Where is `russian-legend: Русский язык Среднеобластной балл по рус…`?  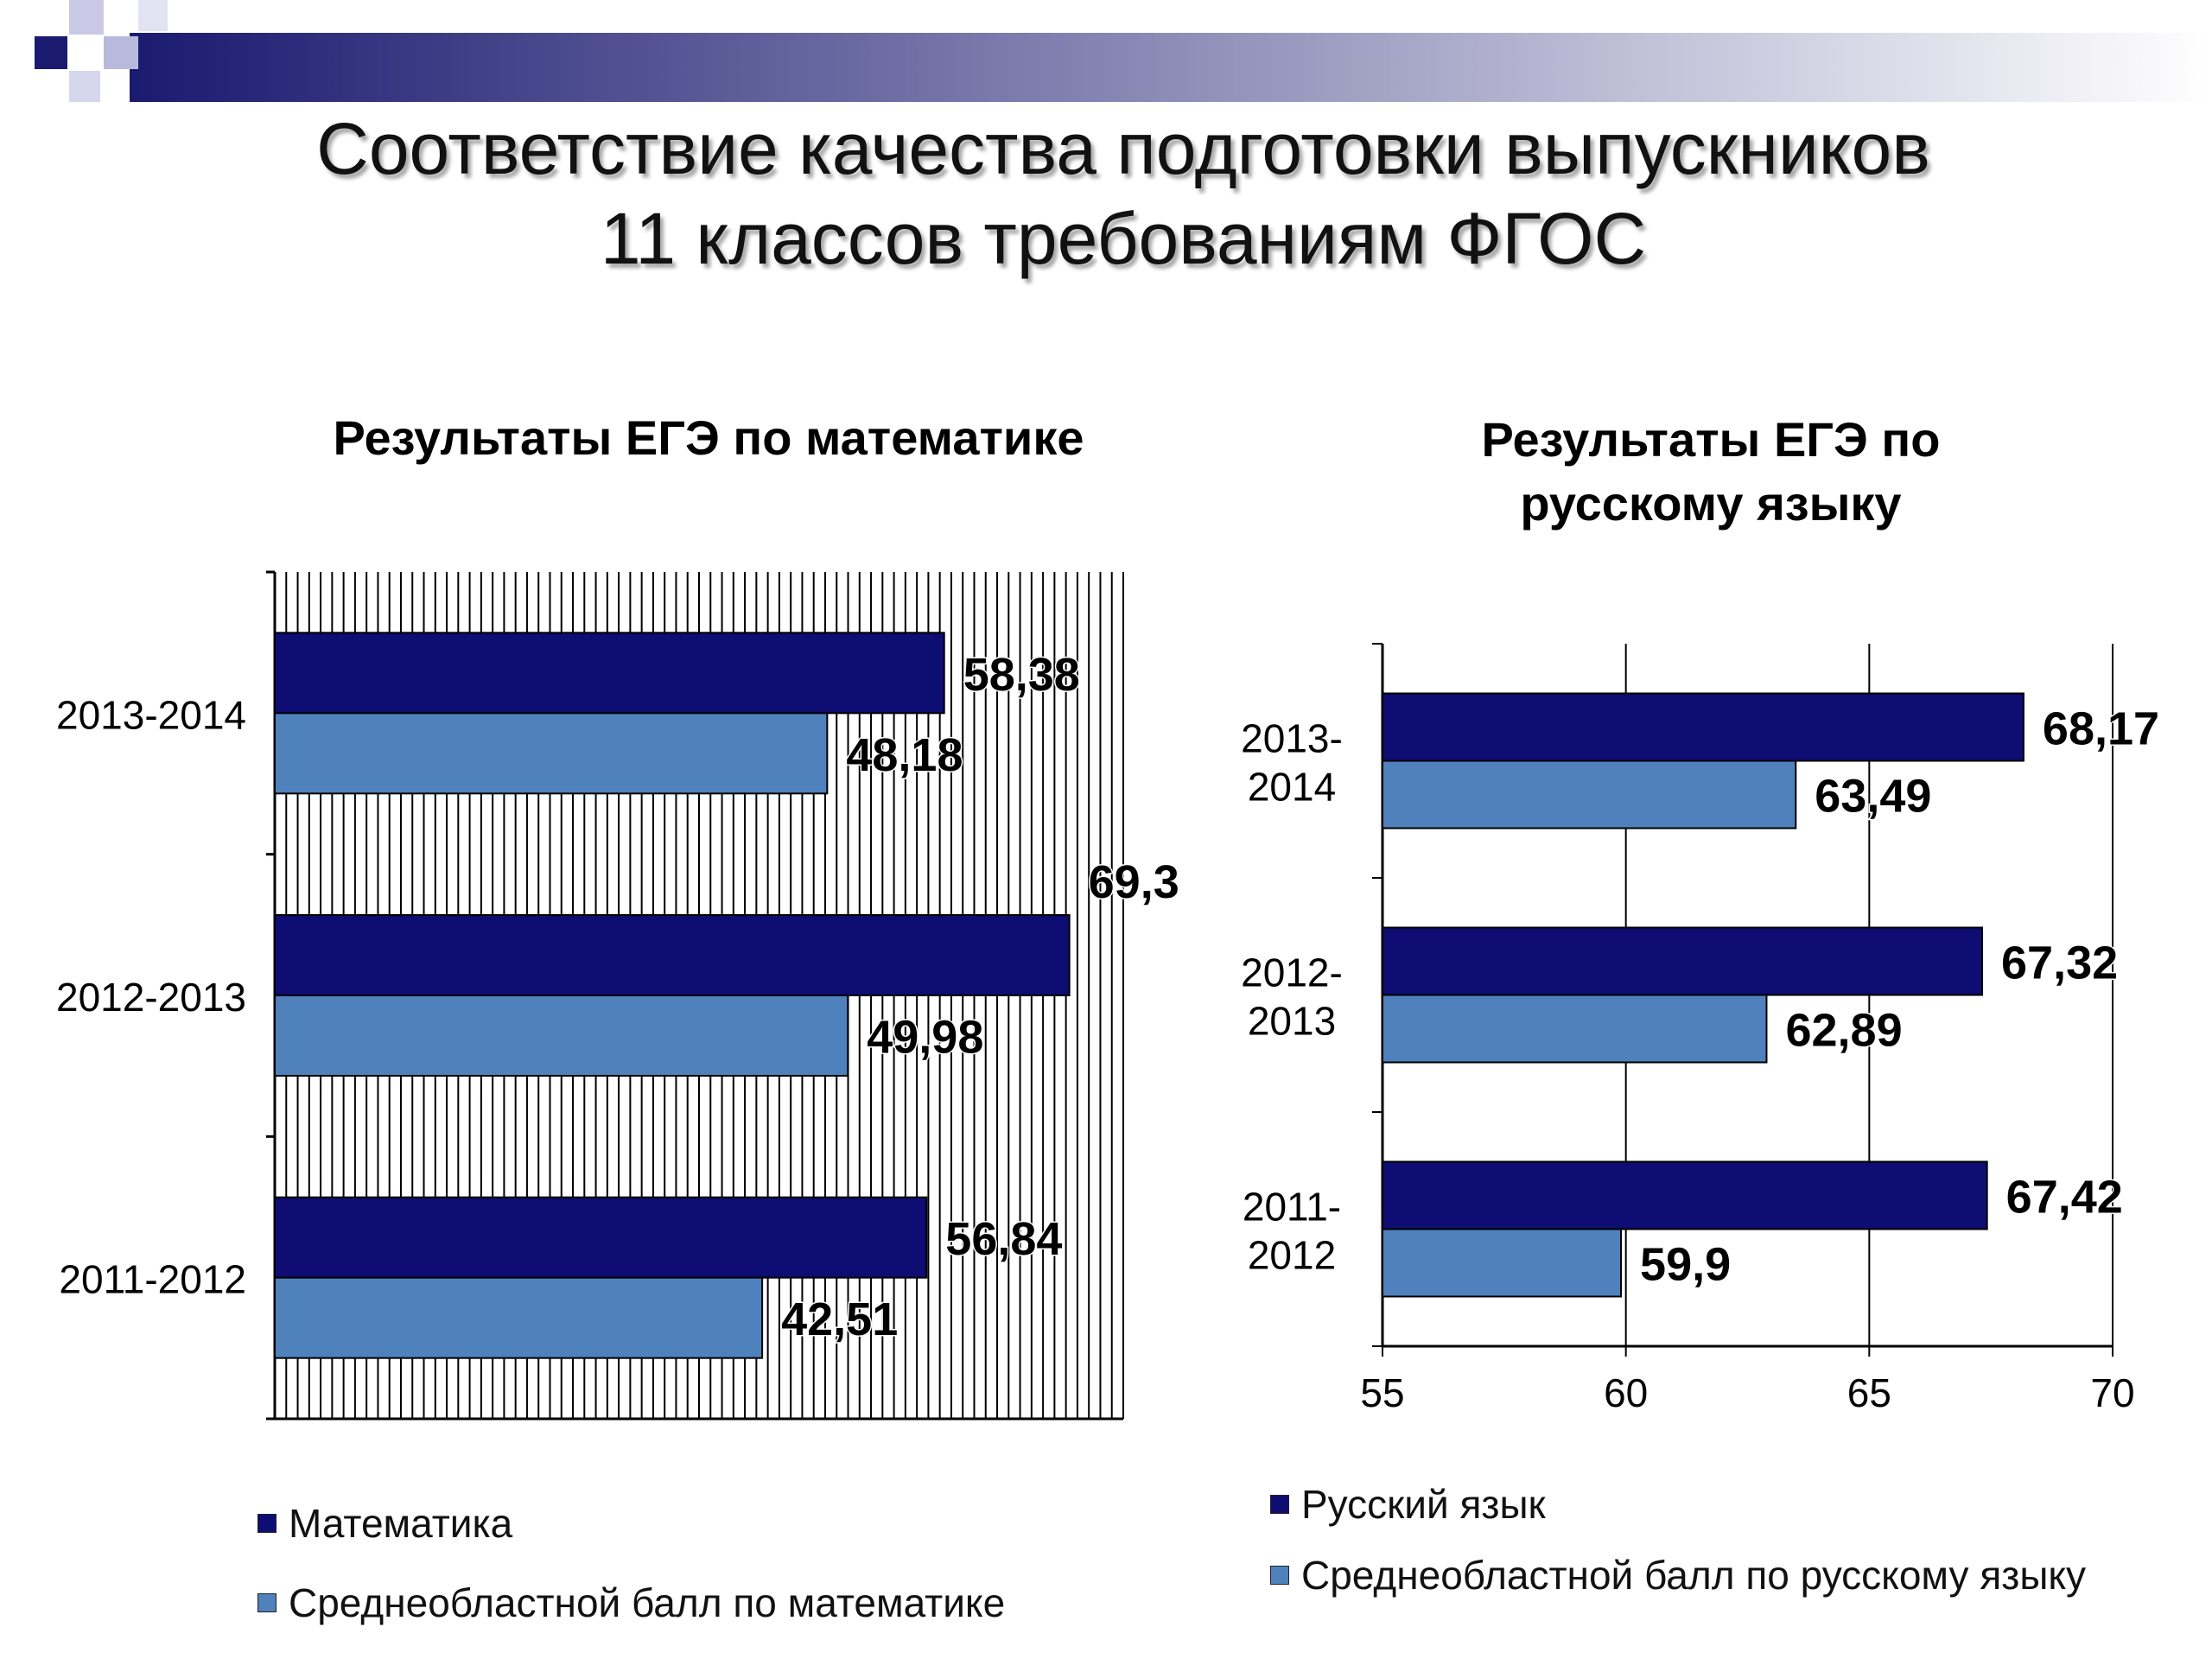
russian-legend: Русский язык Среднеобластной балл по рус… is located at coordinates (1678, 1539).